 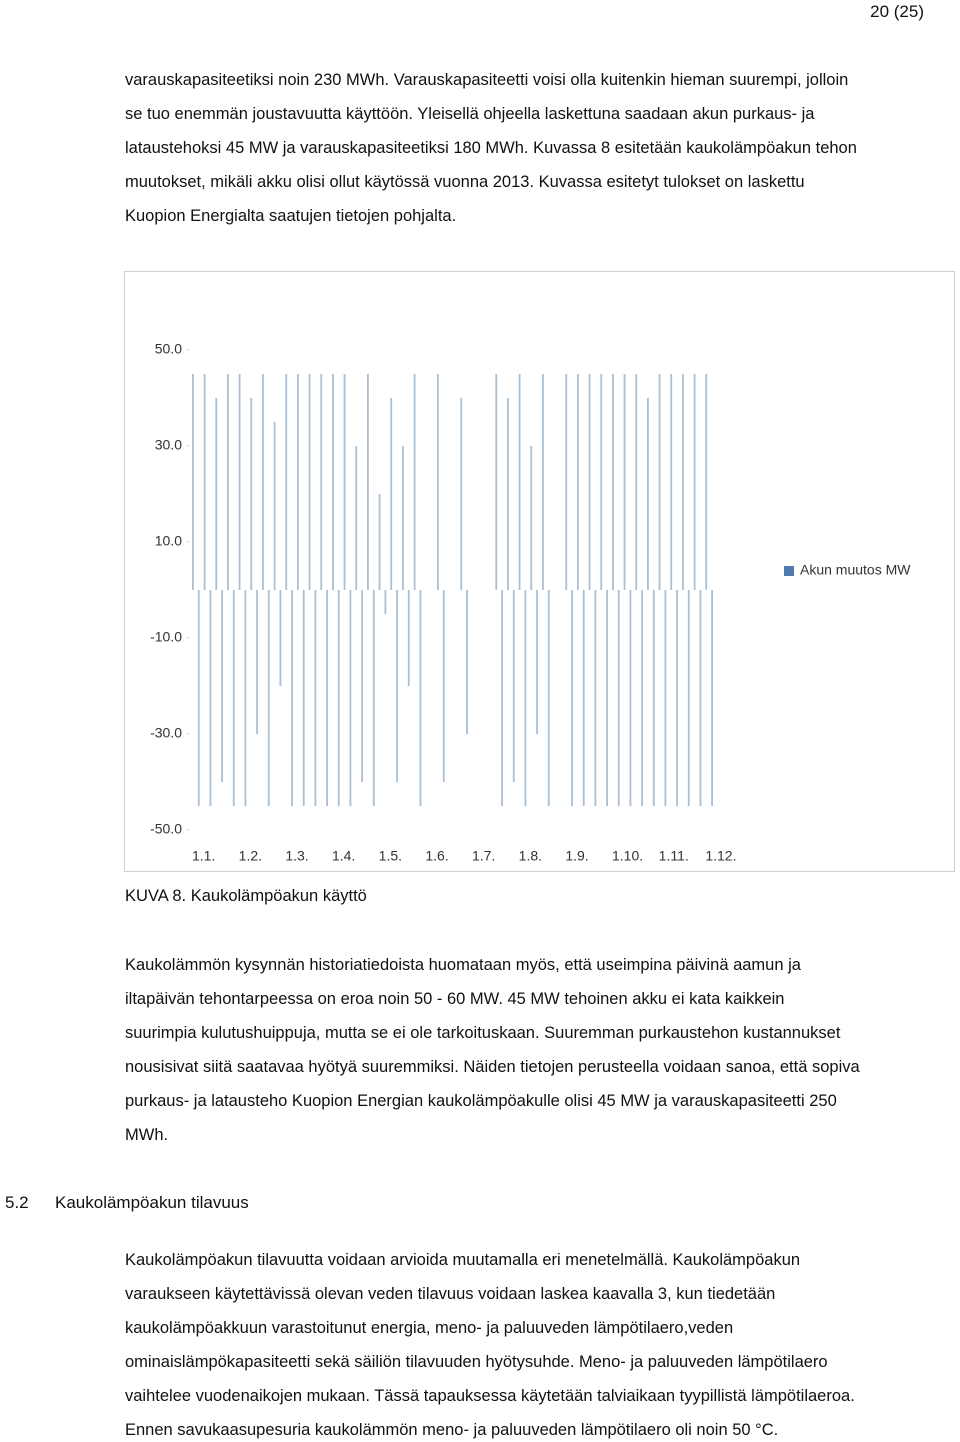 I want to click on y-tick-label: 50.0, so click(x=168, y=349).